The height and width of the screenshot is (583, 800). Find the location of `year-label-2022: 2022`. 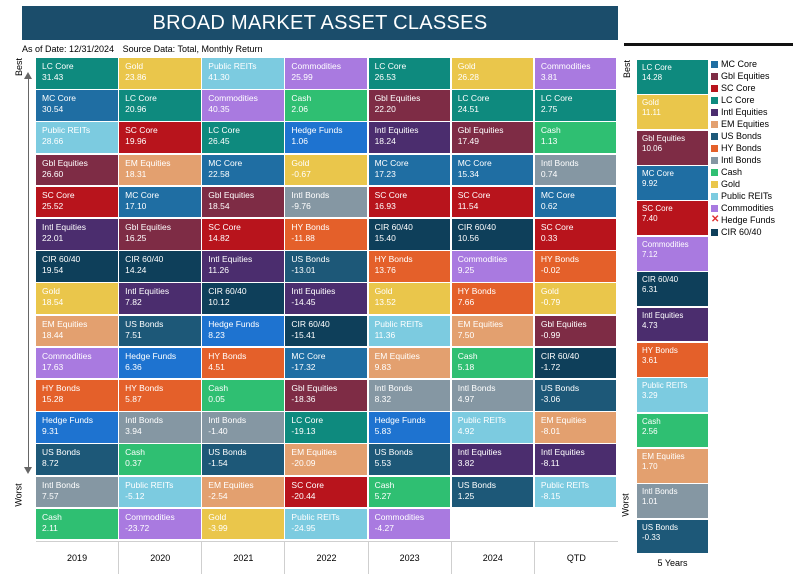

year-label-2022: 2022 is located at coordinates (327, 558).